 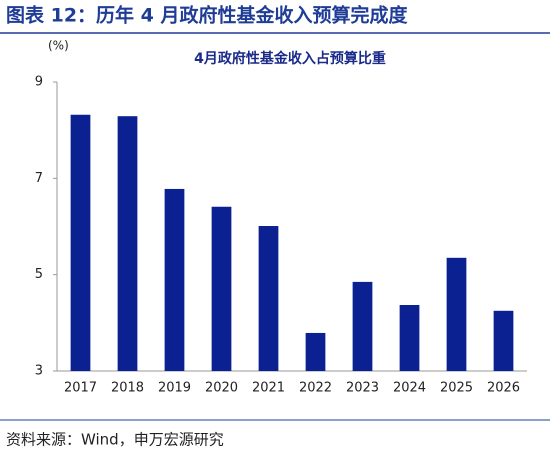 What do you see at coordinates (39, 82) in the screenshot?
I see `y-tick-label: 9` at bounding box center [39, 82].